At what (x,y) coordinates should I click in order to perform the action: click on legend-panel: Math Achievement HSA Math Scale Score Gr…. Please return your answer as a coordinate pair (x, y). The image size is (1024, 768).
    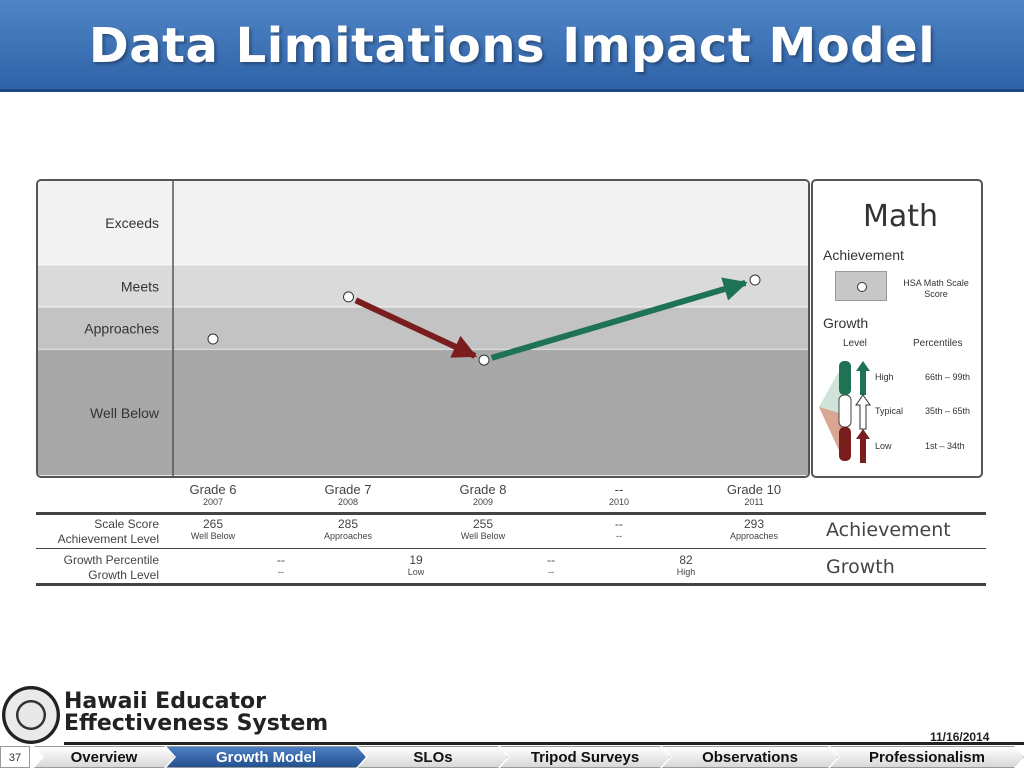
    Looking at the image, I should click on (897, 328).